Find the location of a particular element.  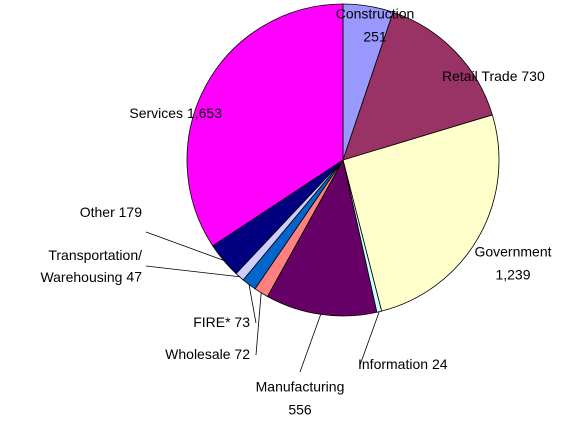

value-label: 47 is located at coordinates (134, 277).